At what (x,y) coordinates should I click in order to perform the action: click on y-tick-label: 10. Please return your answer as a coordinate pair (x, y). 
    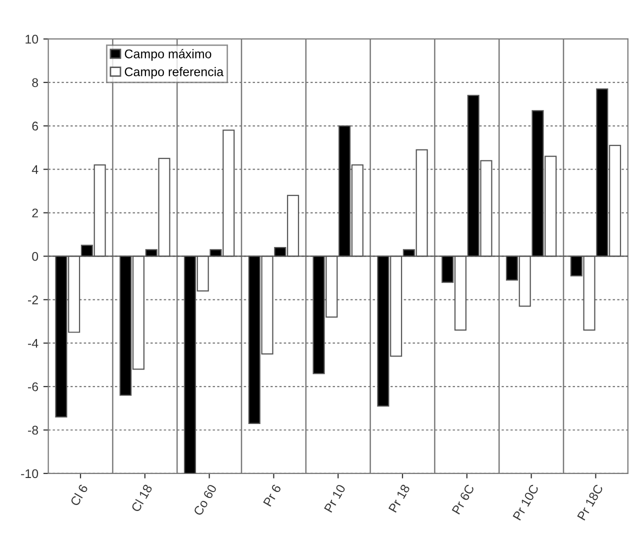
    Looking at the image, I should click on (32, 39).